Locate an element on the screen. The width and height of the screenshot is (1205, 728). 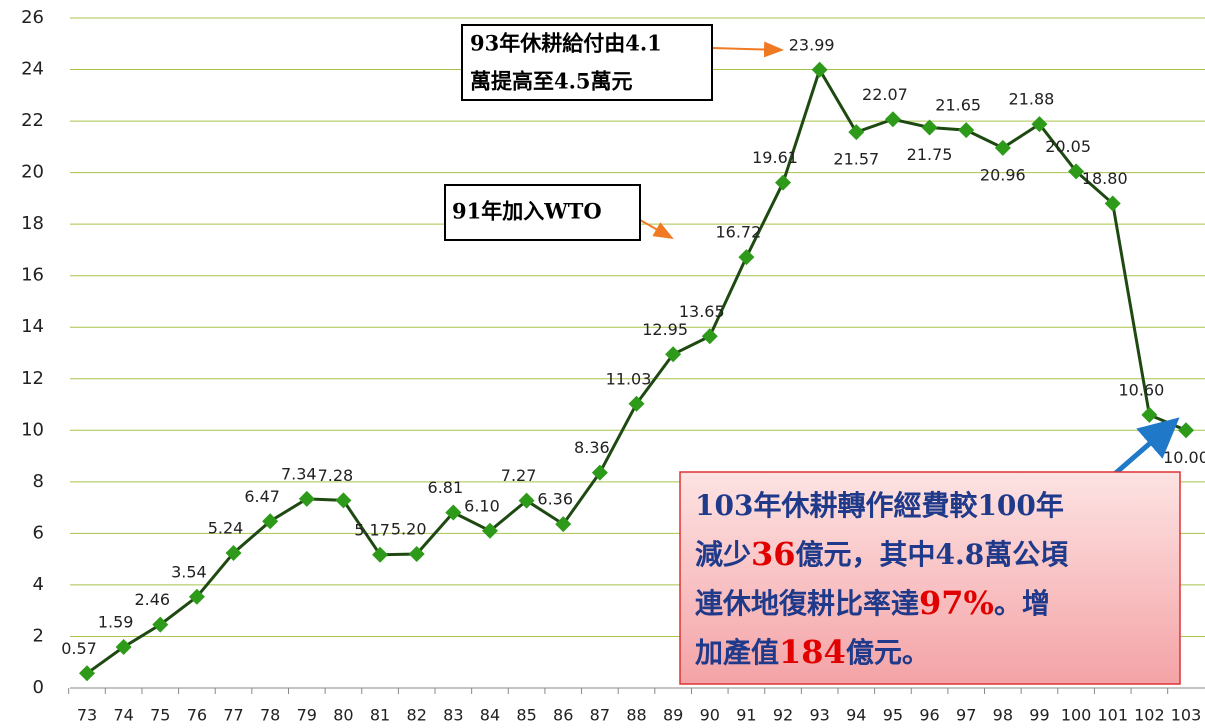
x-tick-label: 77 is located at coordinates (233, 715).